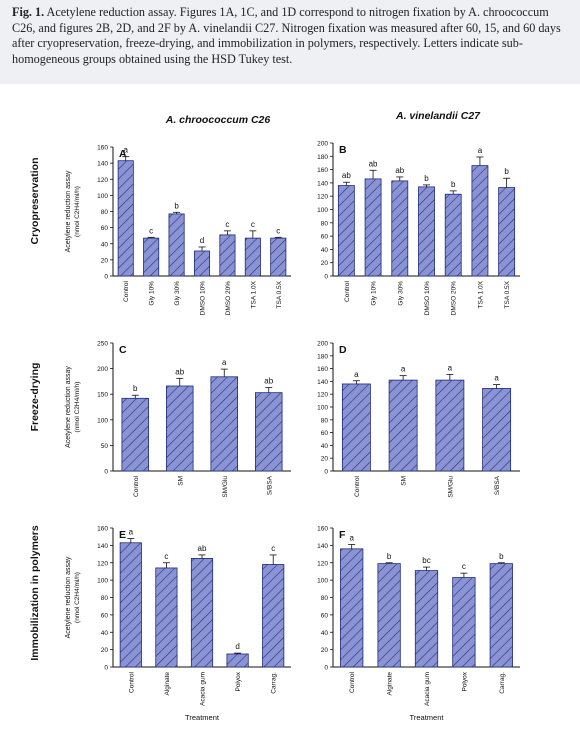 Image resolution: width=580 pixels, height=739 pixels. I want to click on x-tick-label: Polyox, so click(464, 681).